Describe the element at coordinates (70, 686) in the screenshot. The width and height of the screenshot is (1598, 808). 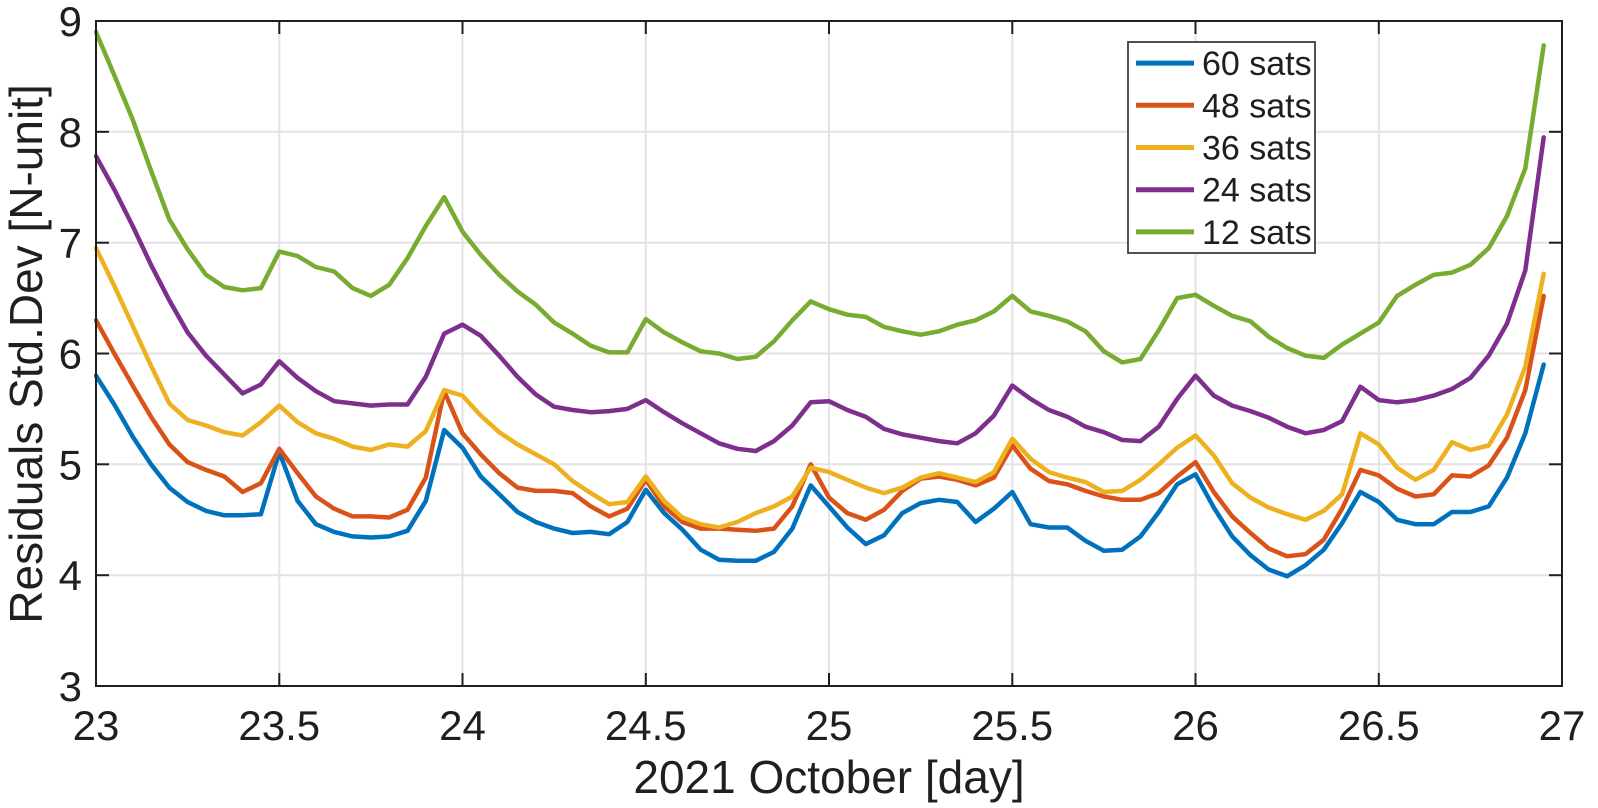
I see `y-tick-label: 3` at that location.